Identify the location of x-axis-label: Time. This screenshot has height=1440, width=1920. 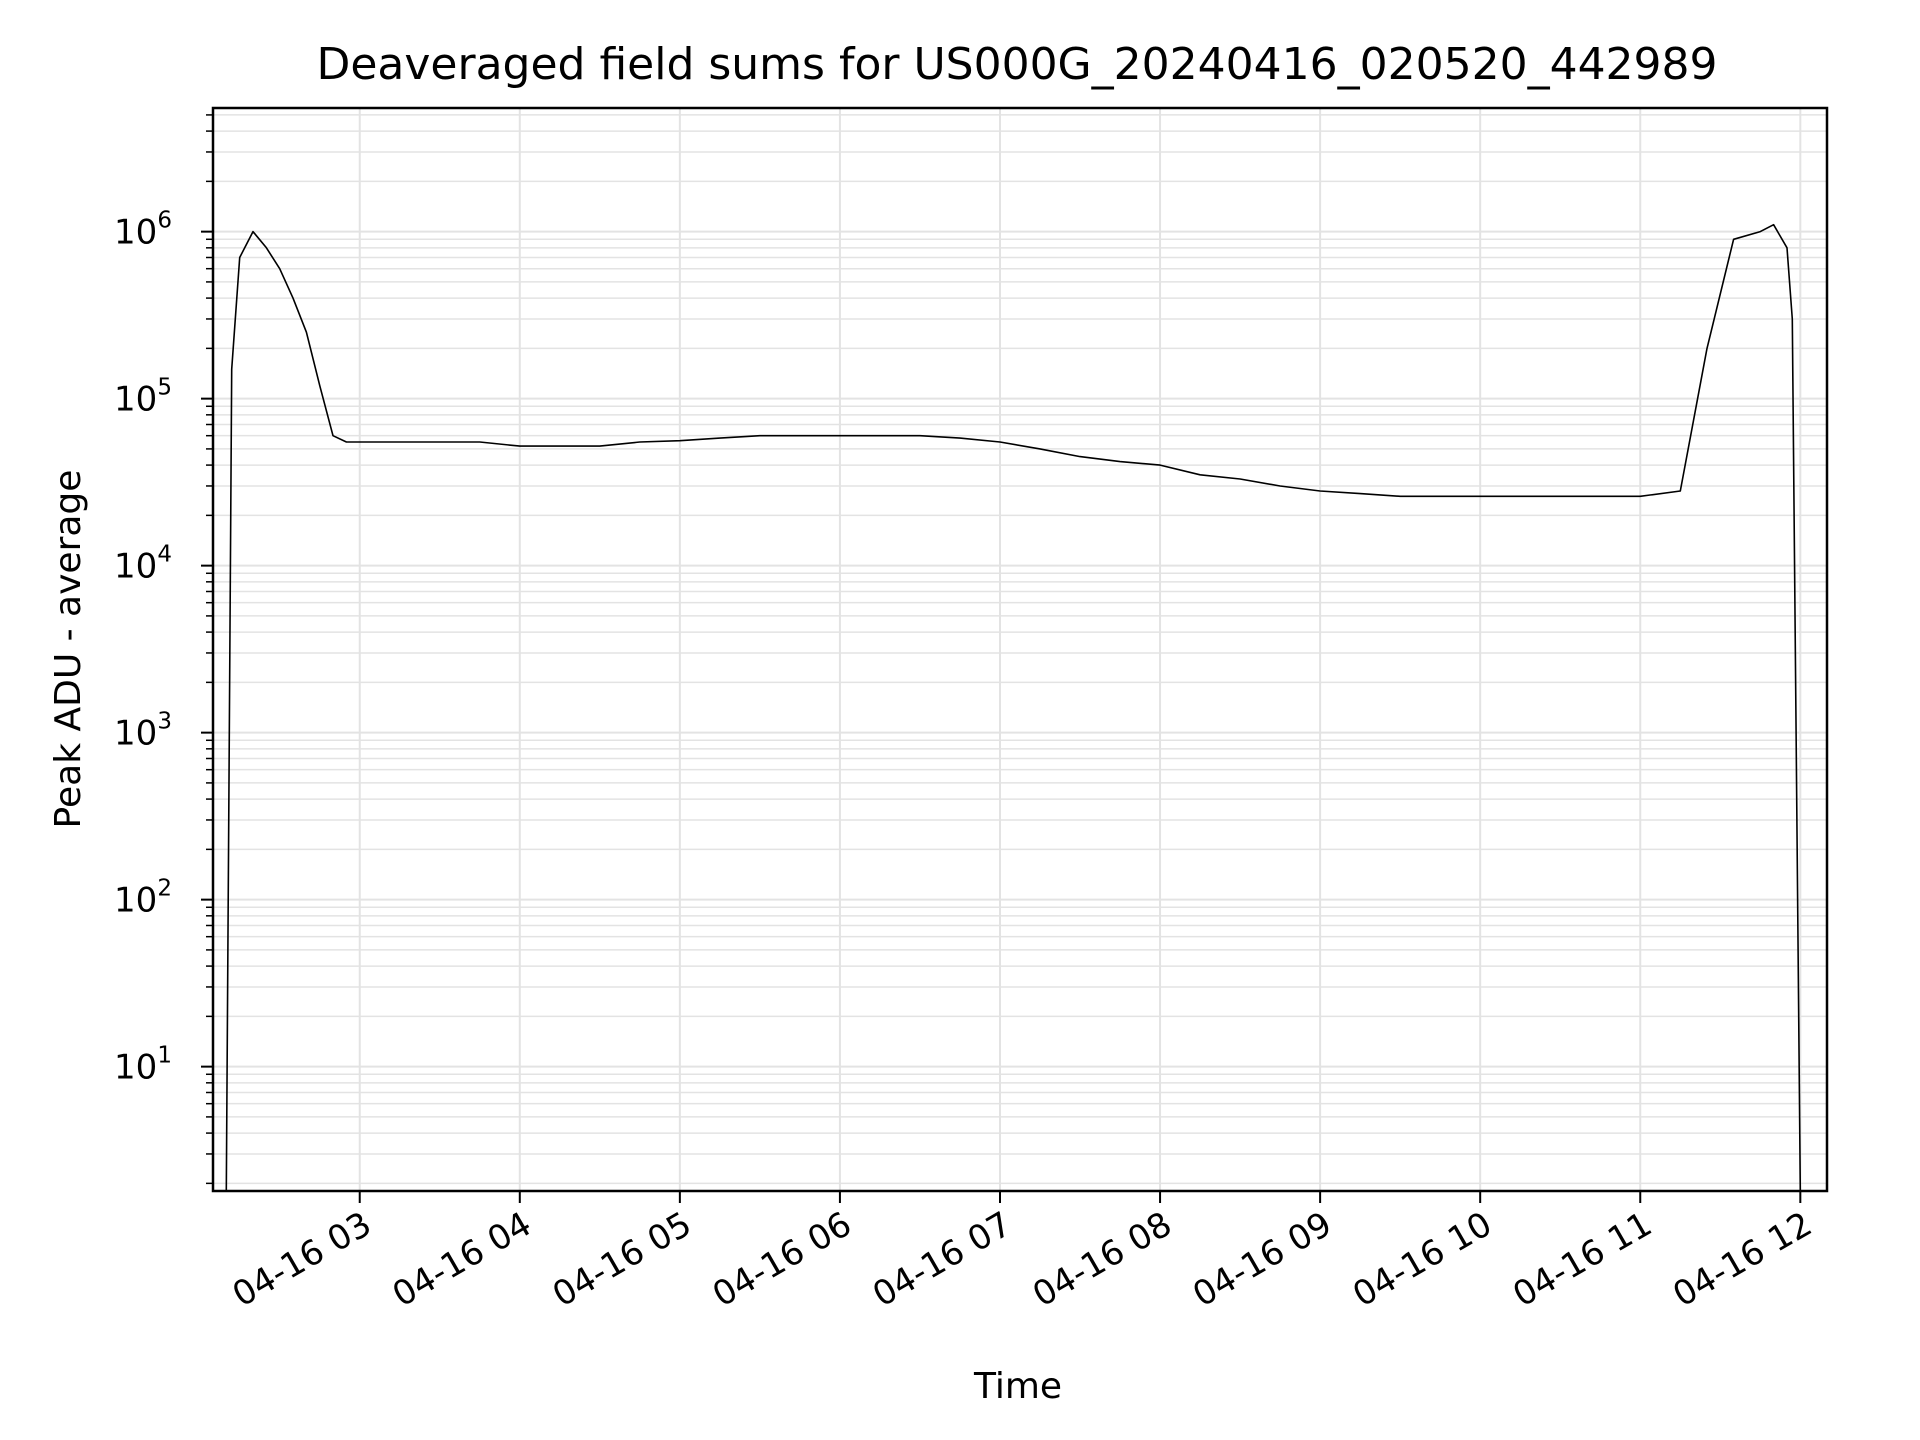
(1017, 1386).